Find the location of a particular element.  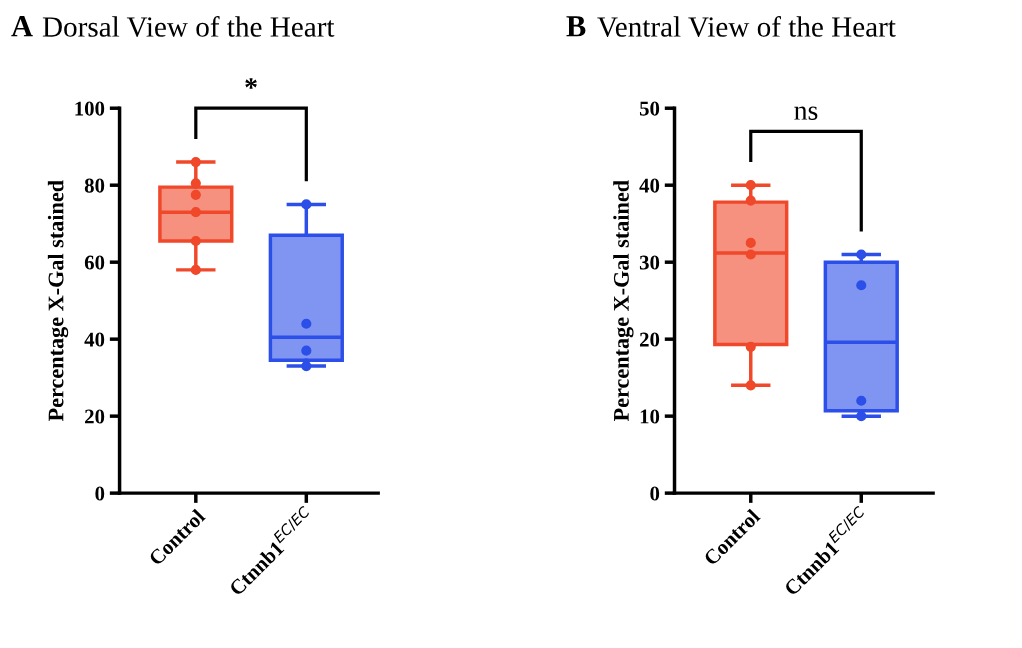

y-tick-label: 50 is located at coordinates (649, 108).